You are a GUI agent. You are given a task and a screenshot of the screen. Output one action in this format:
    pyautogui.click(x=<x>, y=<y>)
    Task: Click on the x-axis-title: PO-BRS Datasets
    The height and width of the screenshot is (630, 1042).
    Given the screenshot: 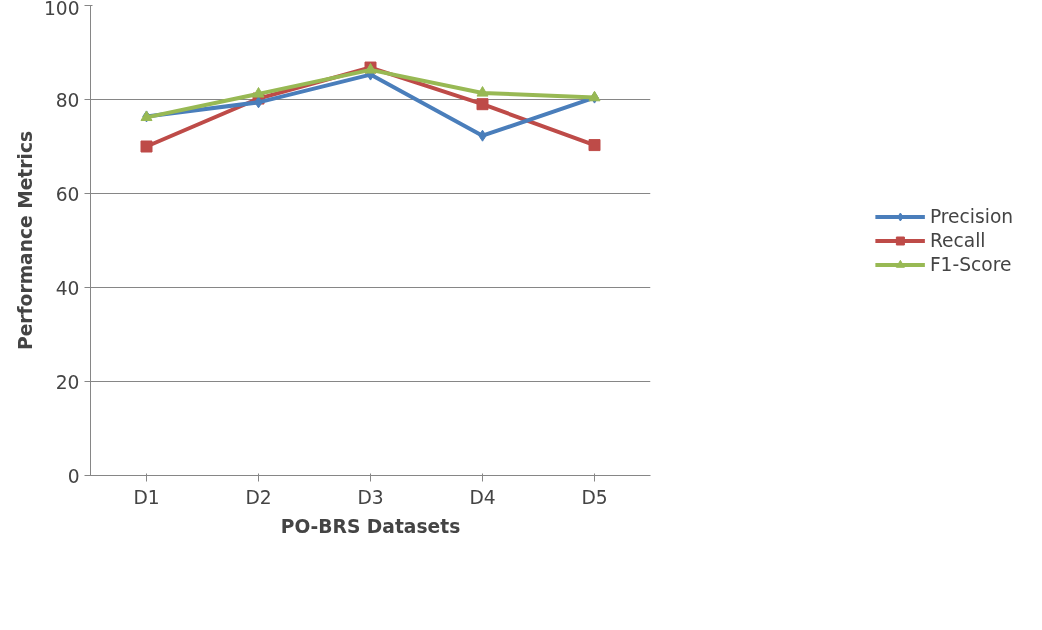 What is the action you would take?
    pyautogui.click(x=370, y=526)
    